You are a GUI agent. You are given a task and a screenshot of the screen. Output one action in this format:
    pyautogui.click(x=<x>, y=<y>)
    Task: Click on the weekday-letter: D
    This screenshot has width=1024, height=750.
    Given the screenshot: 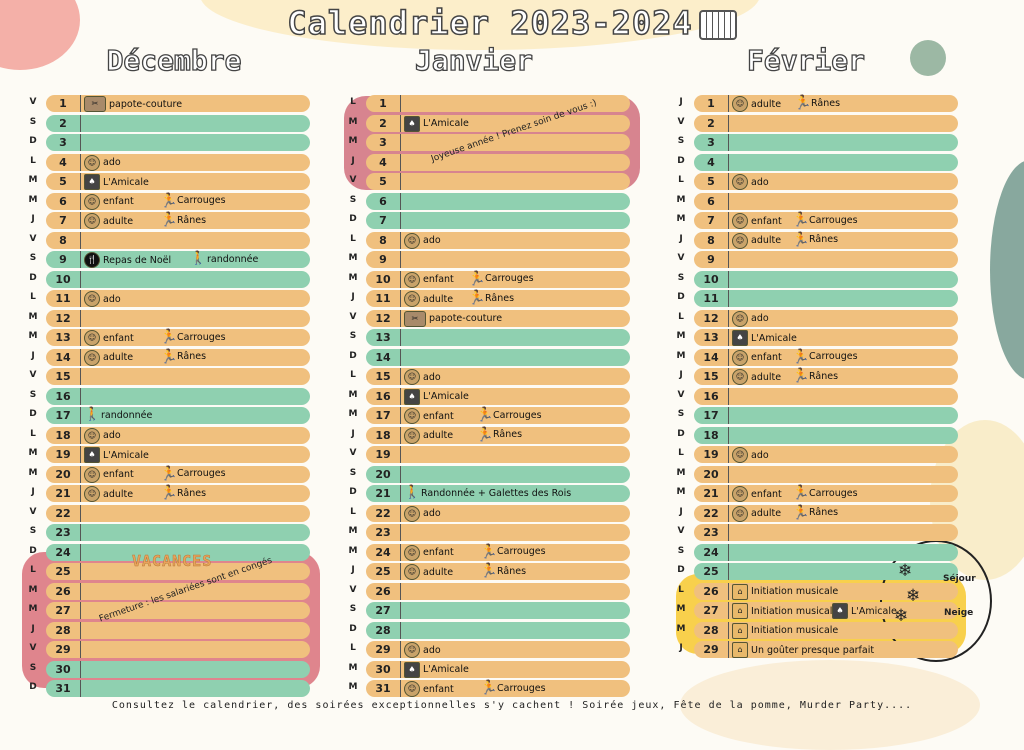 What is the action you would take?
    pyautogui.click(x=681, y=570)
    